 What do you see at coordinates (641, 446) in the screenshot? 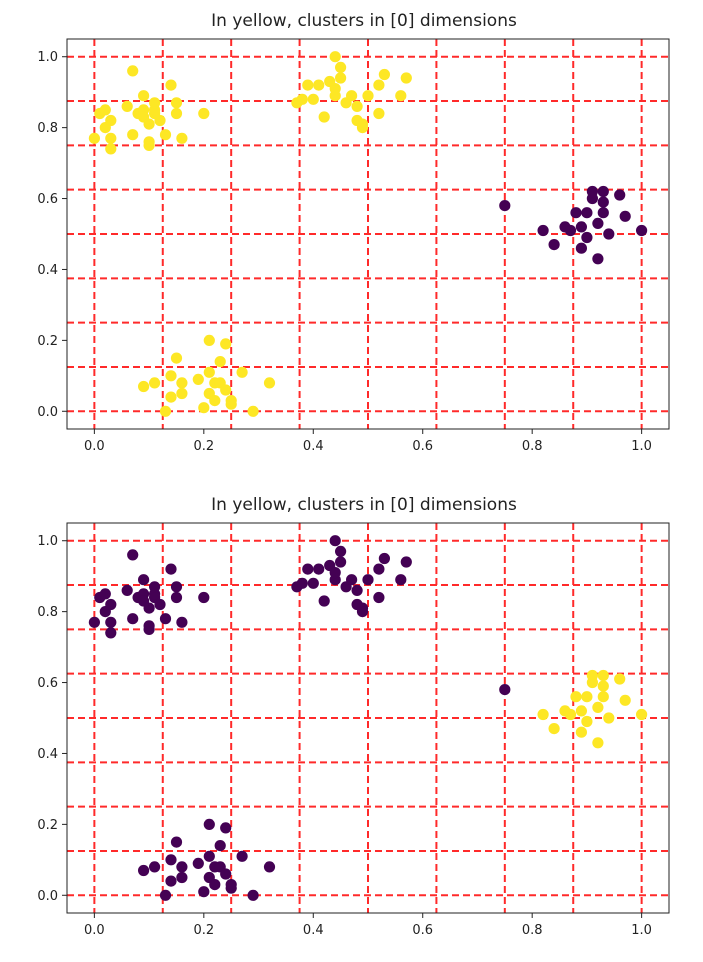
I see `x-tick-label: 1.0` at bounding box center [641, 446].